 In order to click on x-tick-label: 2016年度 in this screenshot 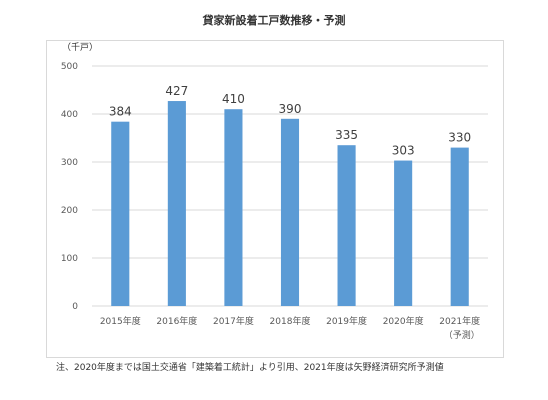, I will do `click(176, 321)`.